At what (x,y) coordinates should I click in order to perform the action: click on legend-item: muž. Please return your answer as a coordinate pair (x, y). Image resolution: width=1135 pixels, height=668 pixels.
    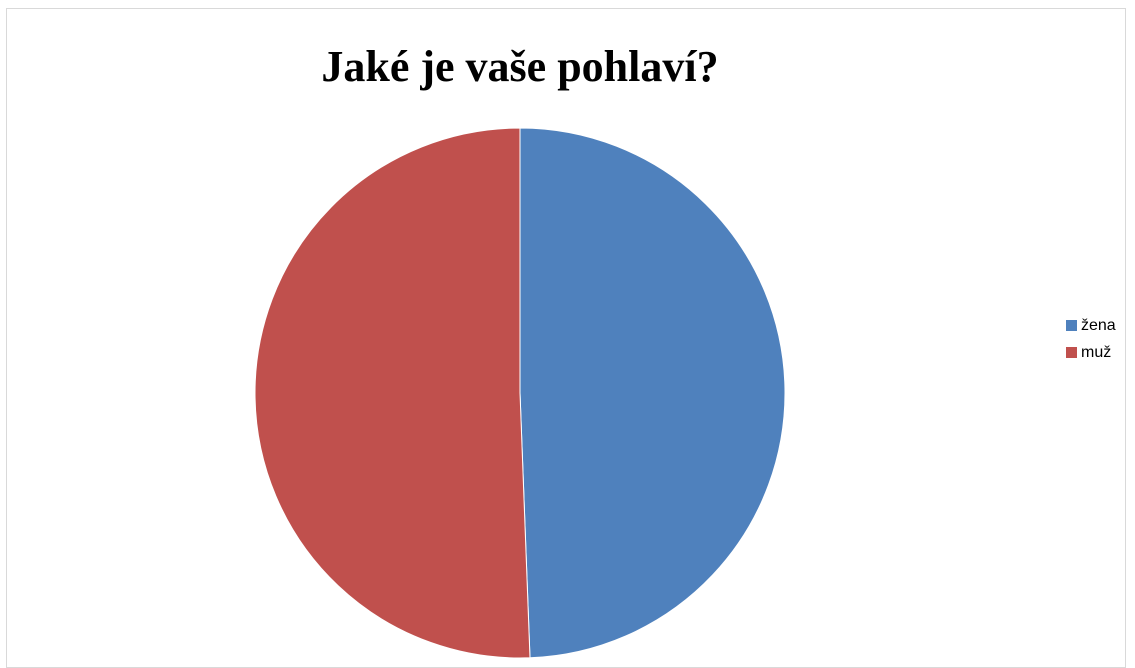
    Looking at the image, I should click on (1091, 352).